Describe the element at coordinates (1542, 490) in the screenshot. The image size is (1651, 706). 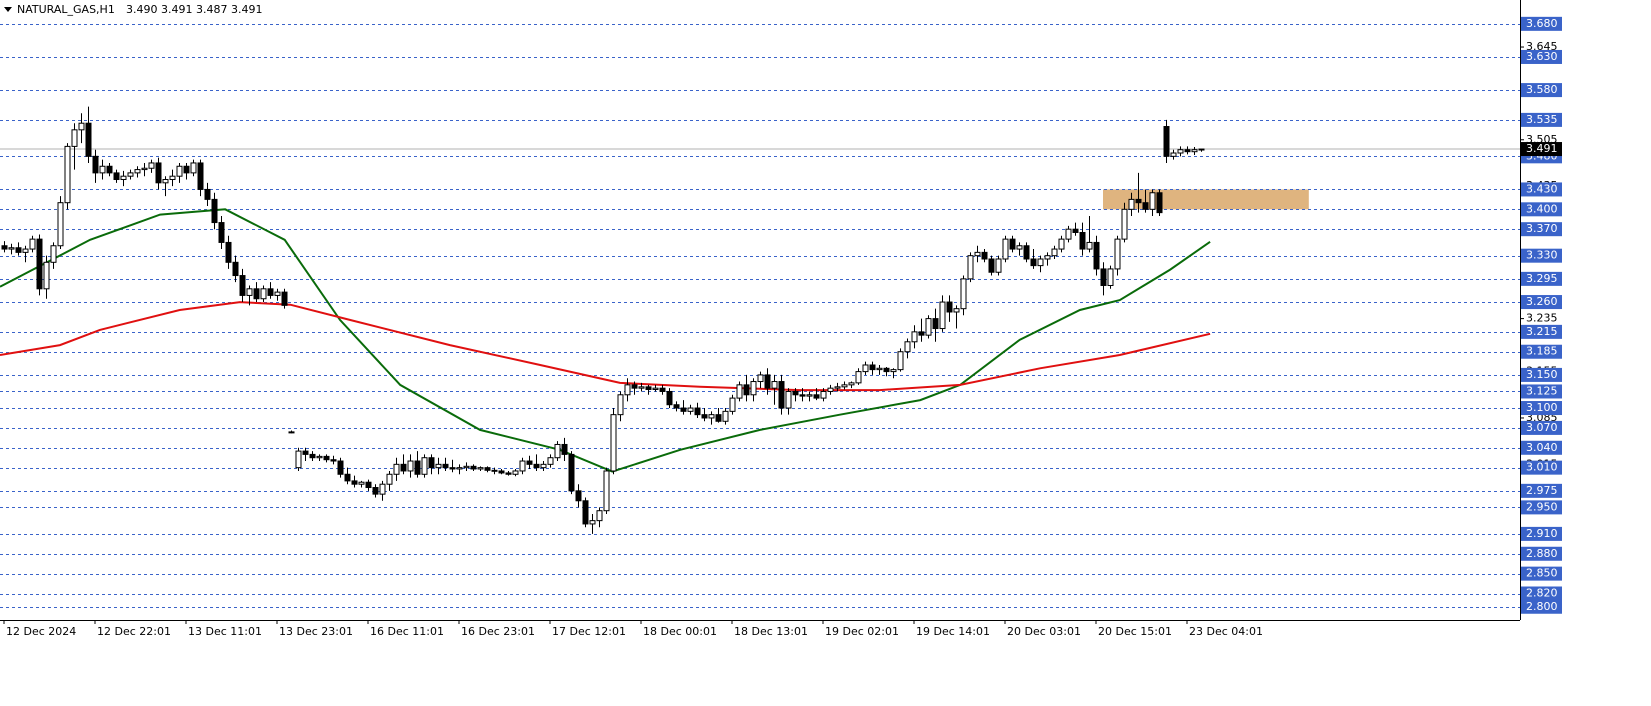
I see `level-label: 2.975` at that location.